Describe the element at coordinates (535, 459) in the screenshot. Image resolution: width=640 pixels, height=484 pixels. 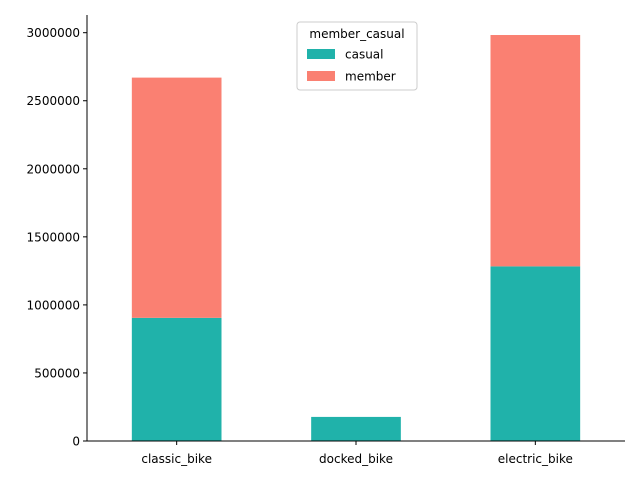
I see `x-tick-label: electric_bike` at that location.